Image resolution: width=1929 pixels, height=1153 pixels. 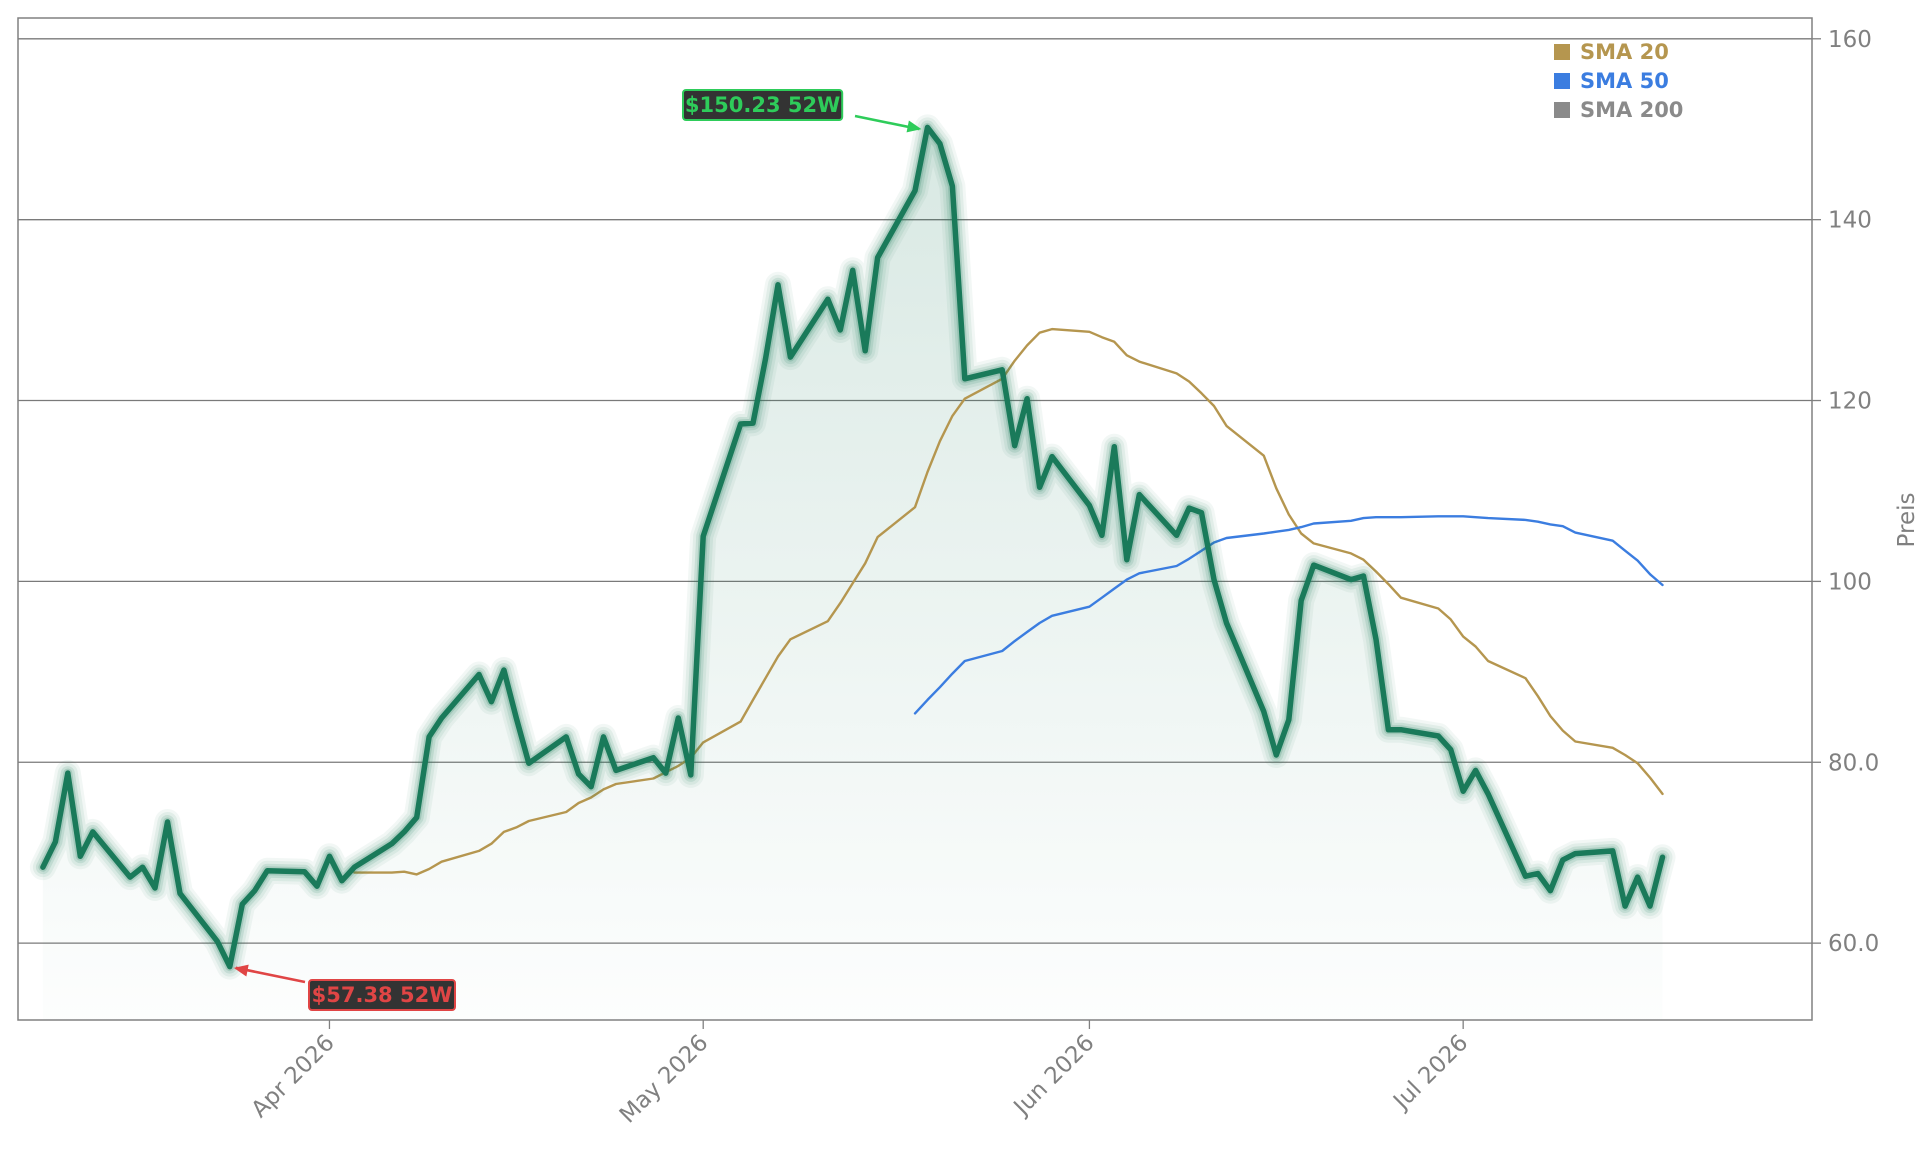 I want to click on x-tick-label: May 2026, so click(x=664, y=1079).